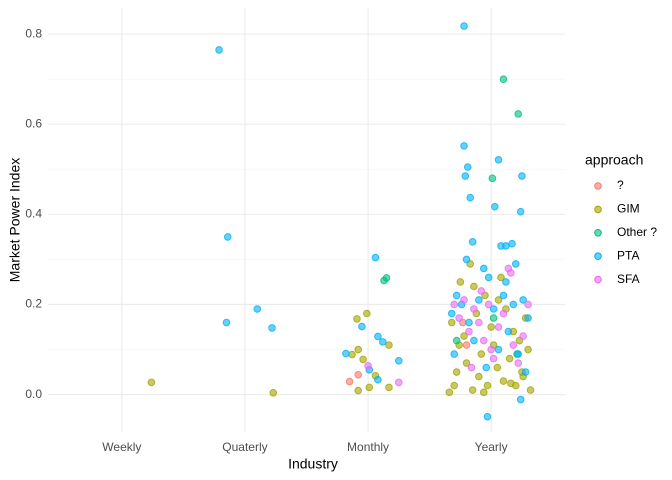 This screenshot has width=672, height=480. I want to click on x-tick-label: Weekly, so click(121, 447).